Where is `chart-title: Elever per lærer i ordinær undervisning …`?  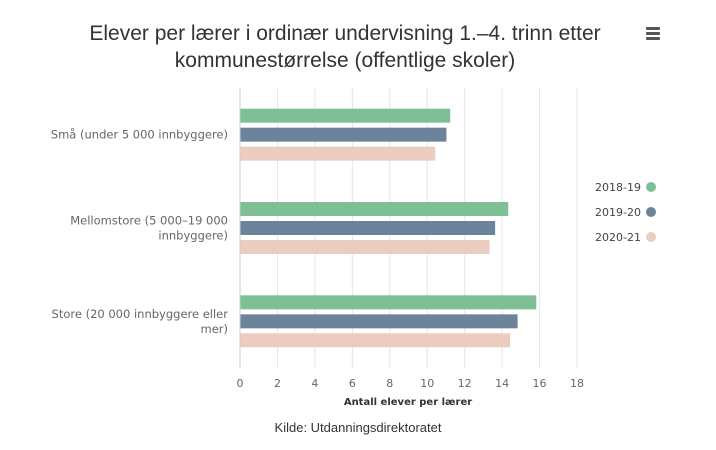
chart-title: Elever per lærer i ordinær undervisning … is located at coordinates (345, 47).